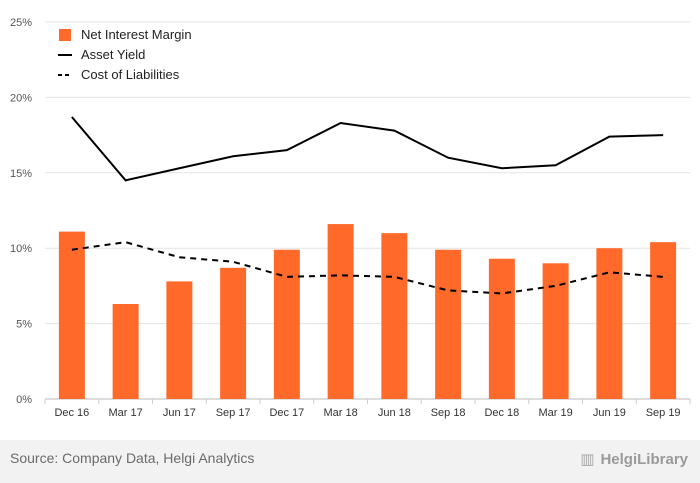  What do you see at coordinates (21, 23) in the screenshot?
I see `y-tick-label: 25%` at bounding box center [21, 23].